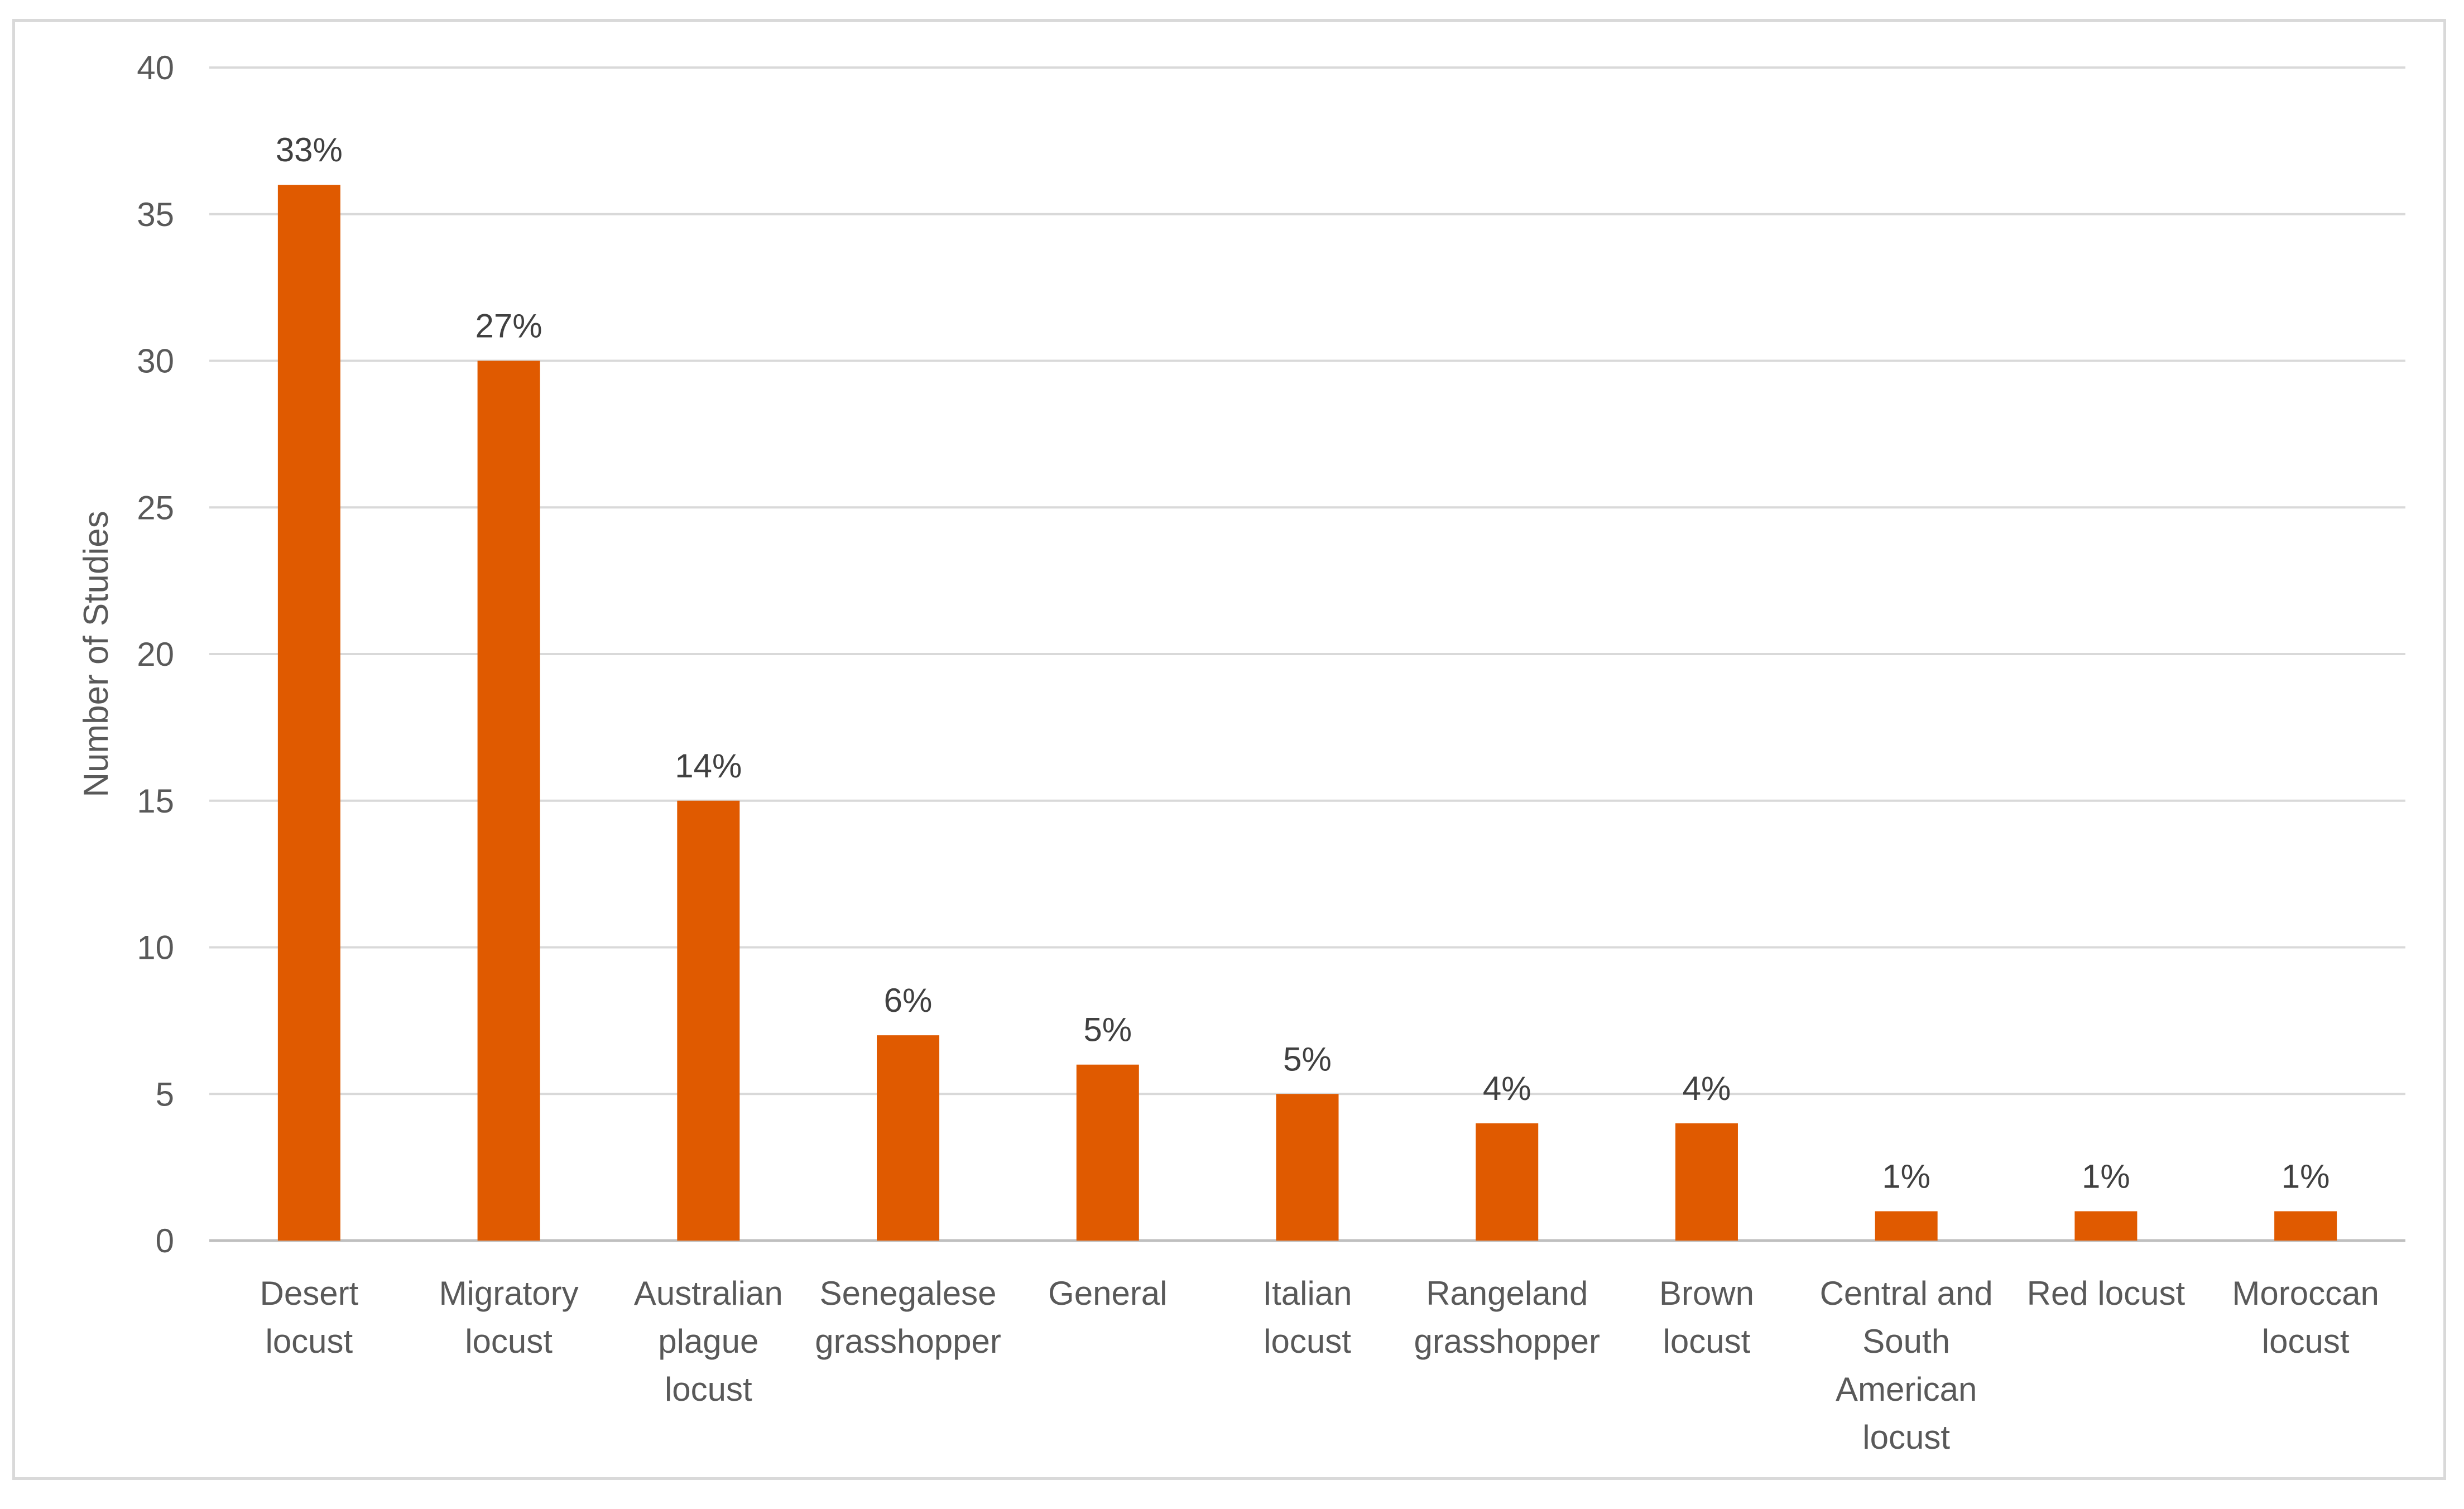 This screenshot has width=2464, height=1509. What do you see at coordinates (155, 508) in the screenshot?
I see `y-tick-label: 25` at bounding box center [155, 508].